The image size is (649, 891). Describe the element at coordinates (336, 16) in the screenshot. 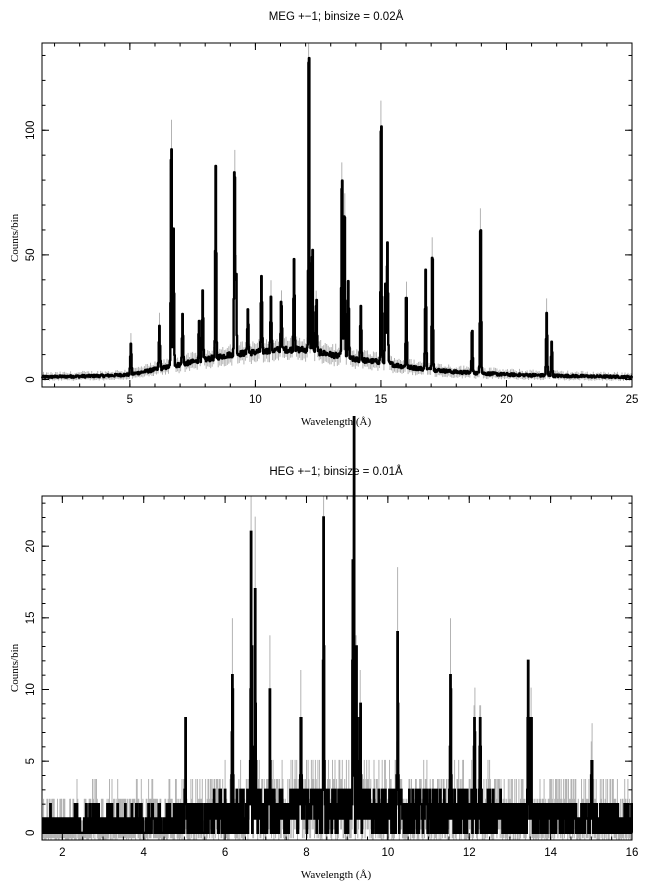

I see `meg-title: MEG +−1; binsize = 0.02Å` at that location.